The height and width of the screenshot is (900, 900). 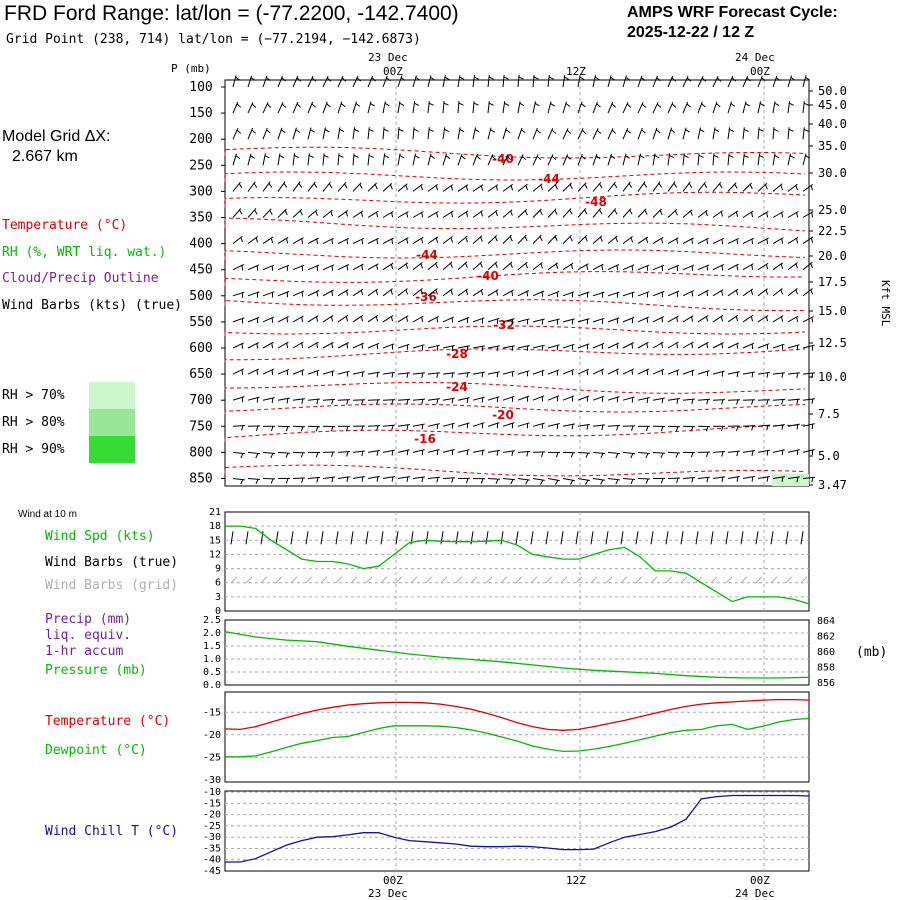 I want to click on wind-panel-frame, so click(x=517, y=561).